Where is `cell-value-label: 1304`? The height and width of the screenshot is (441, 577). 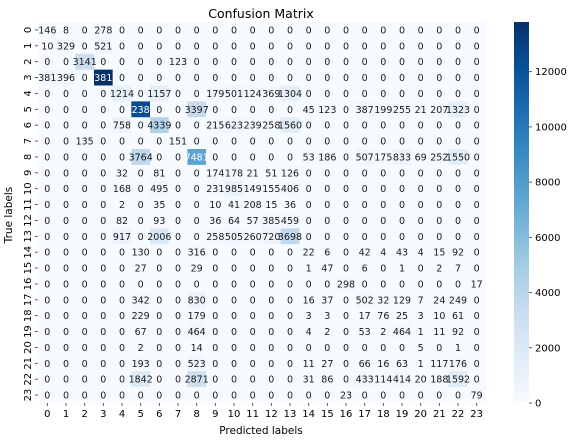 cell-value-label: 1304 is located at coordinates (290, 94).